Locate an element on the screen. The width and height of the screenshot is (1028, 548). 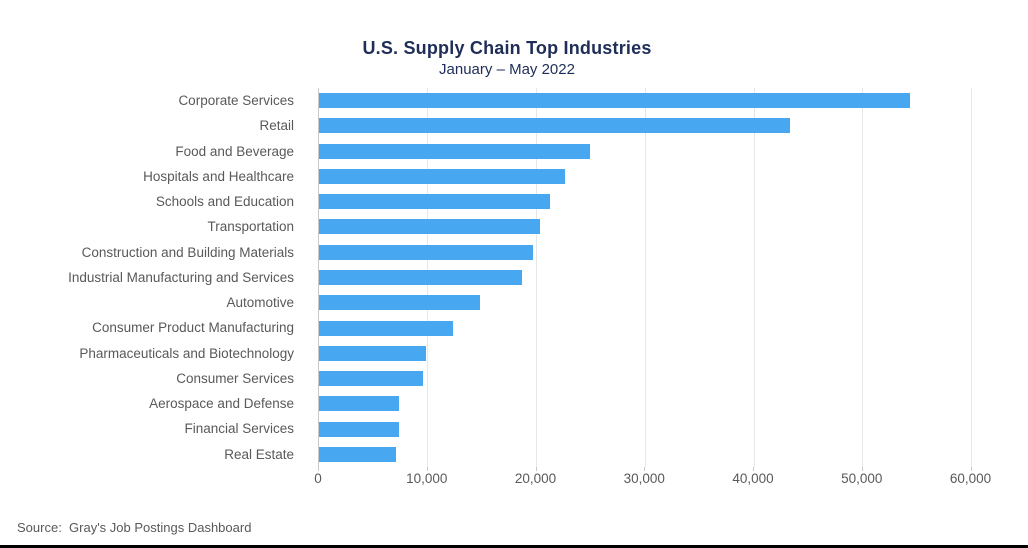
x-tick-label-30000: 30,000 is located at coordinates (644, 478).